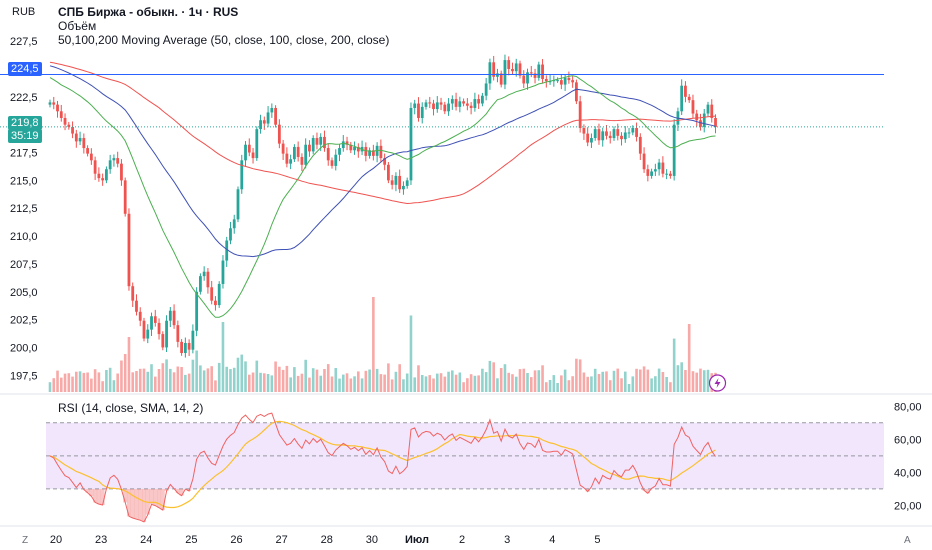  Describe the element at coordinates (25, 540) in the screenshot. I see `timezone-toggle: Z` at that location.